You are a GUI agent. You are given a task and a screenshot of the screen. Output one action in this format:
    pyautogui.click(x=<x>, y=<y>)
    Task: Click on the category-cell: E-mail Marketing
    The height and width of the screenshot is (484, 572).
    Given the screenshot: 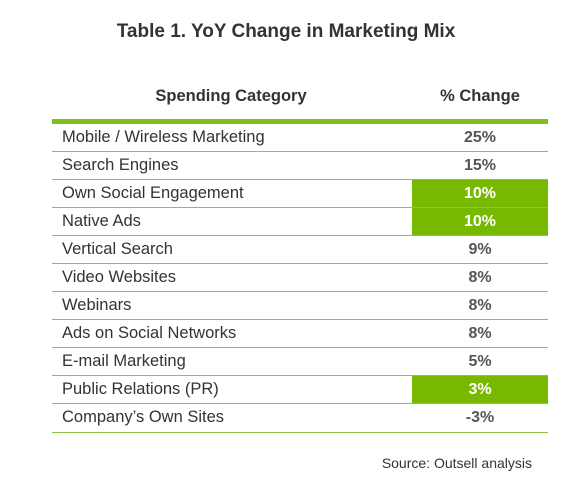 What is the action you would take?
    pyautogui.click(x=124, y=361)
    